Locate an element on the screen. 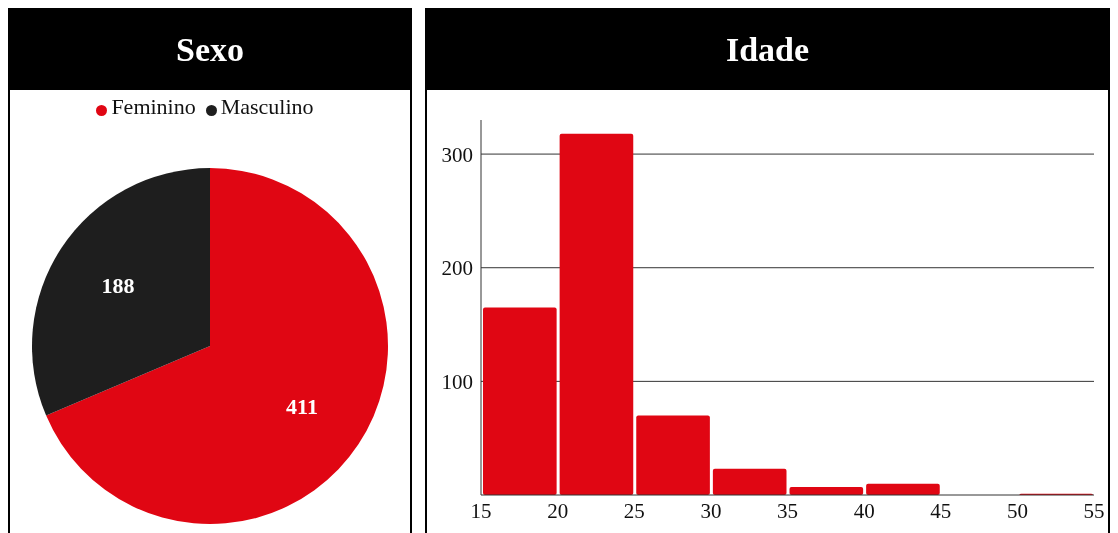 The height and width of the screenshot is (533, 1118). x-tick-label: 35 is located at coordinates (787, 510).